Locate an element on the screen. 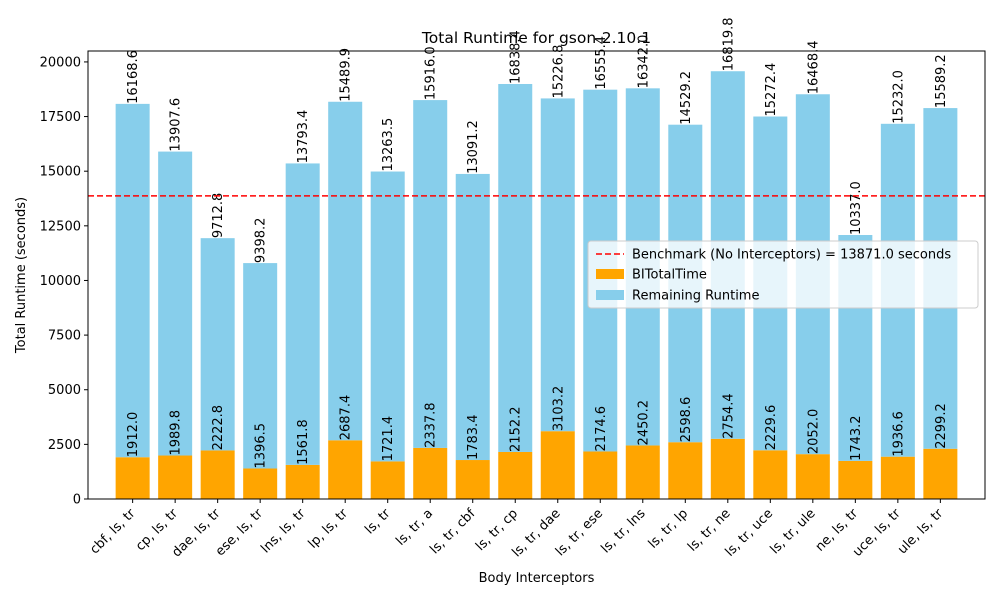  legend-box is located at coordinates (783, 274).